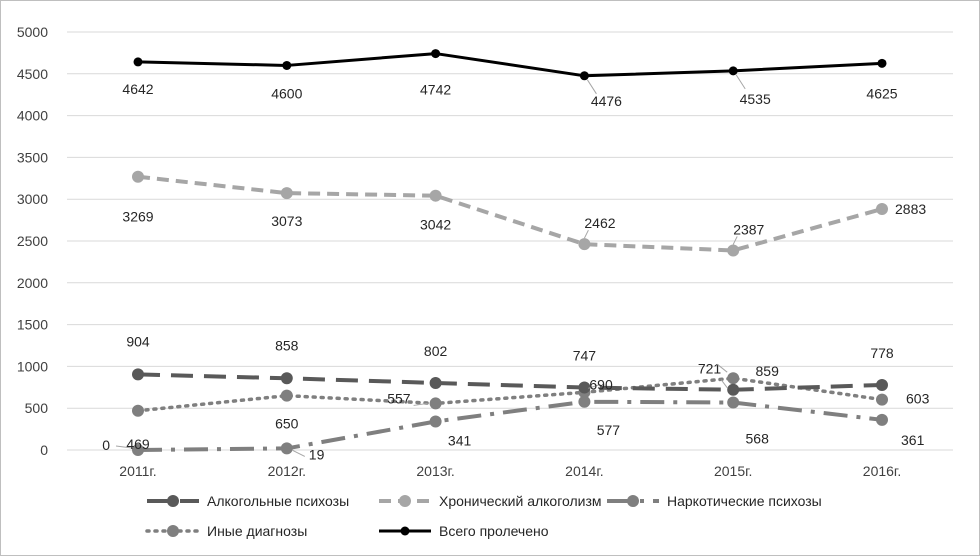 The height and width of the screenshot is (560, 980). I want to click on x-tick-label: 2013г., so click(435, 471).